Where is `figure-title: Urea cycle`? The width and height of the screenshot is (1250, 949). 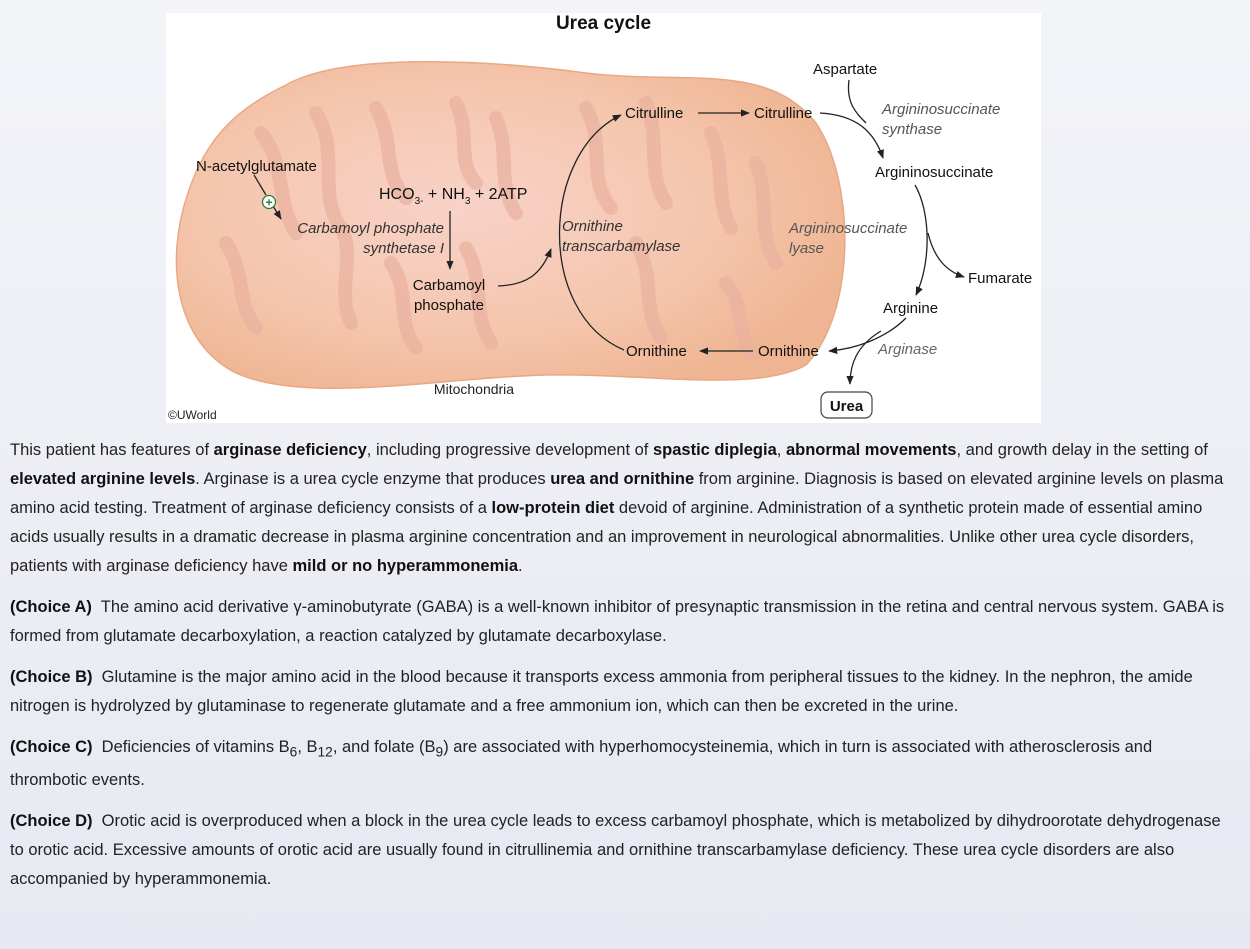
figure-title: Urea cycle is located at coordinates (603, 23).